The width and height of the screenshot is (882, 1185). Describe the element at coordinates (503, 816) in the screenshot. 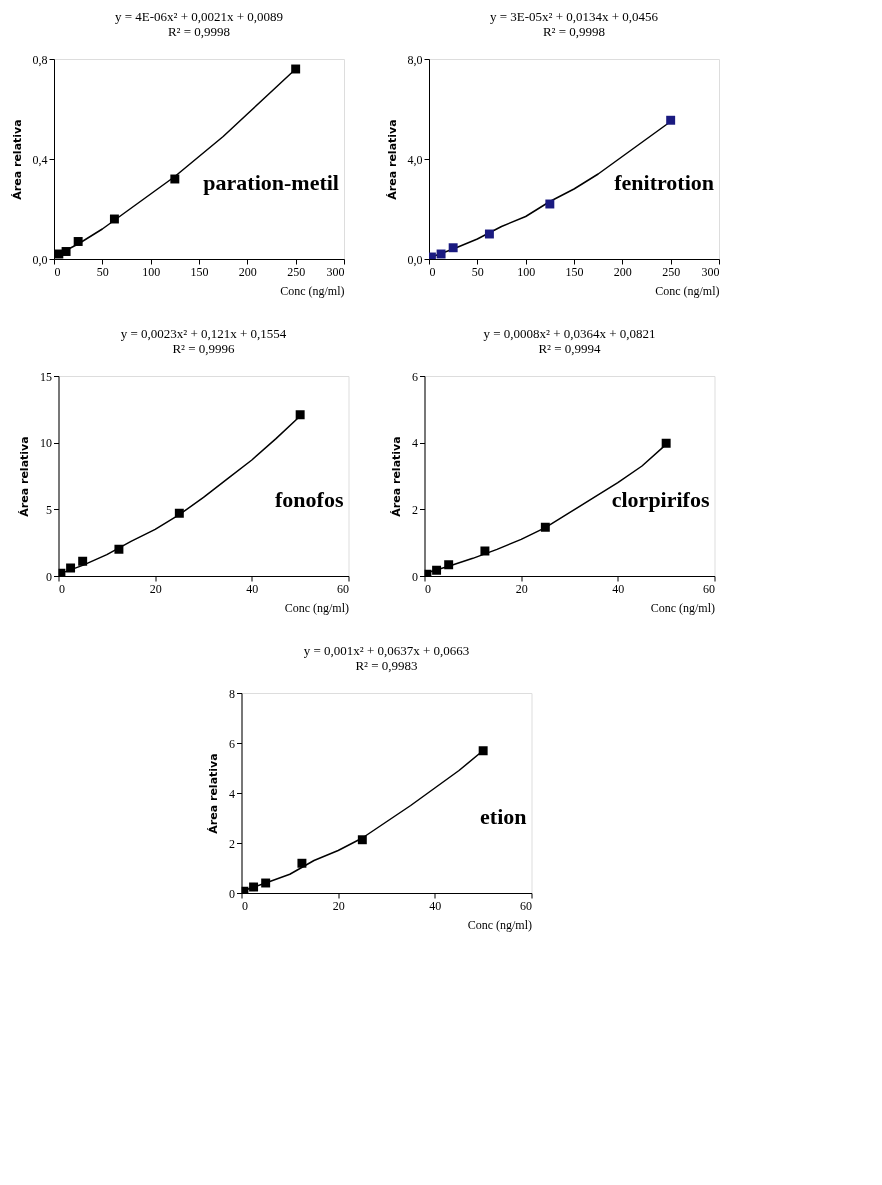

I see `annotation: etion` at that location.